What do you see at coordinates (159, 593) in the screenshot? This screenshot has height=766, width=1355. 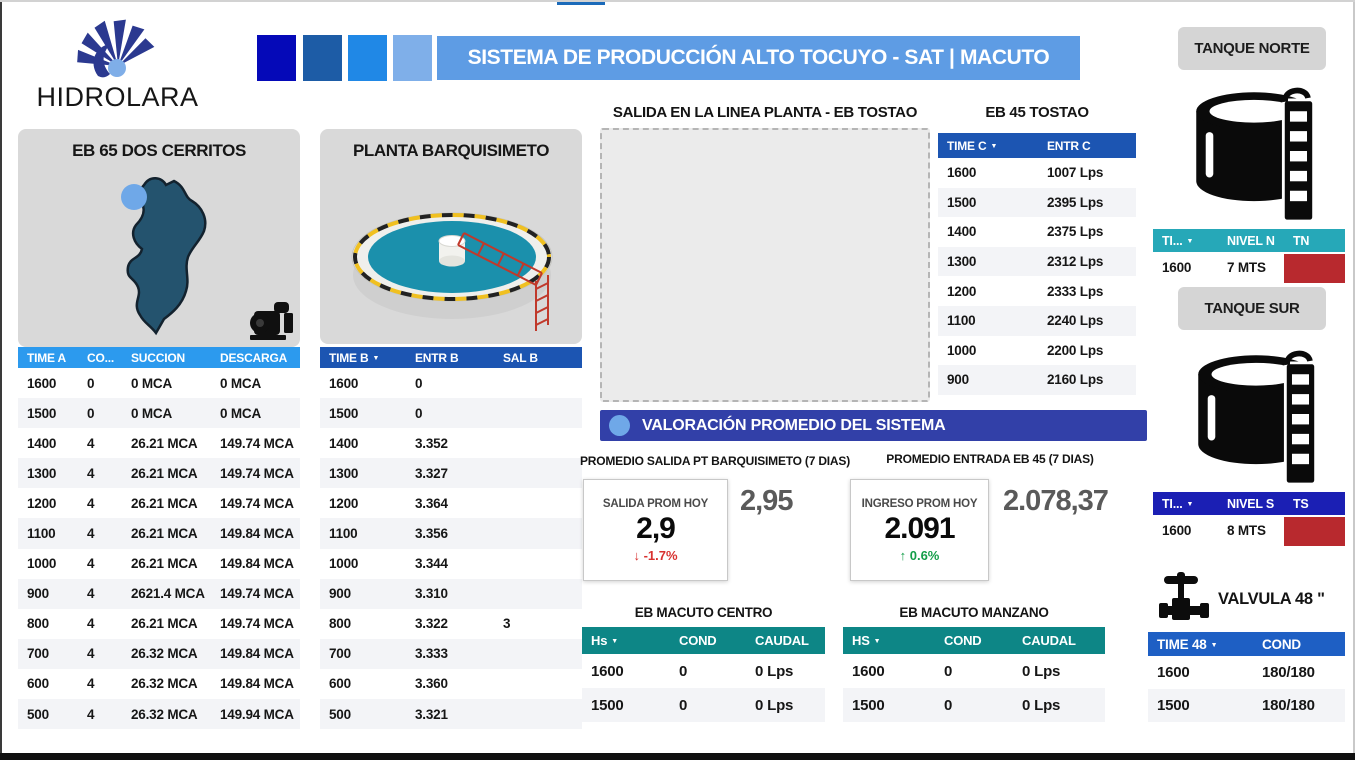 I see `table-row: 900 4 2621.4 MCA 149.74 MCA` at bounding box center [159, 593].